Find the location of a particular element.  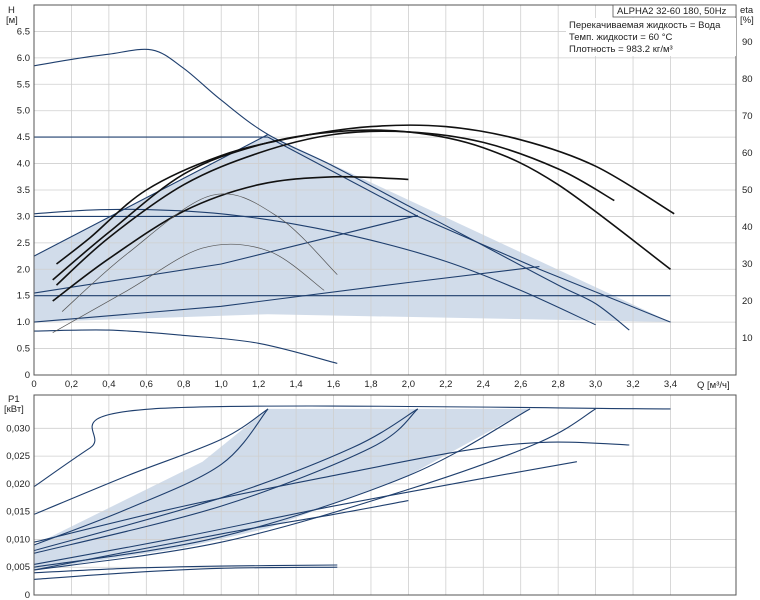

flow-tick-label: 3,4 is located at coordinates (670, 384).